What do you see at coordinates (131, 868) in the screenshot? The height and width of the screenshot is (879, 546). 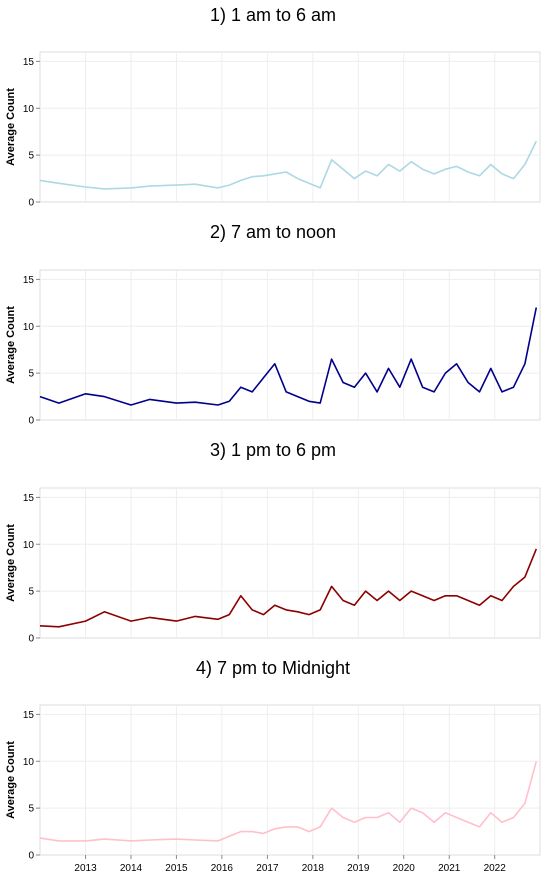 I see `x-tick-label: 2014` at bounding box center [131, 868].